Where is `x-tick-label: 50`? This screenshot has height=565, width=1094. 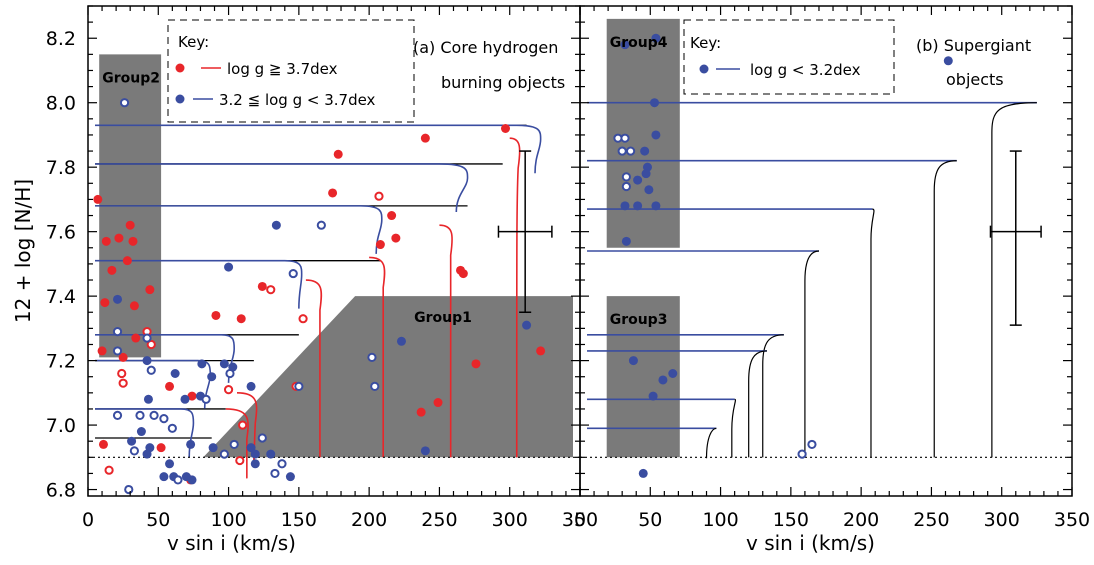 x-tick-label: 50 is located at coordinates (158, 520).